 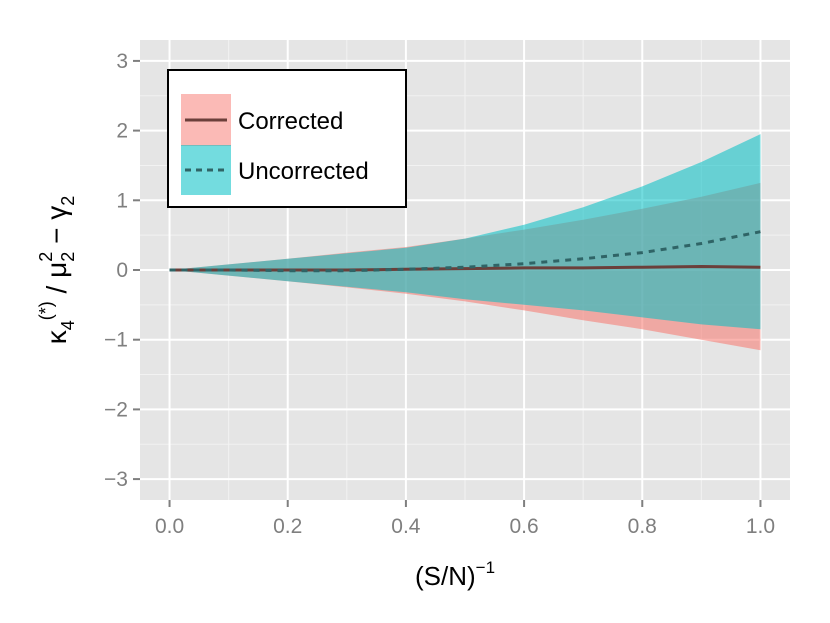 What do you see at coordinates (523, 526) in the screenshot?
I see `x-tick-label: 0.6` at bounding box center [523, 526].